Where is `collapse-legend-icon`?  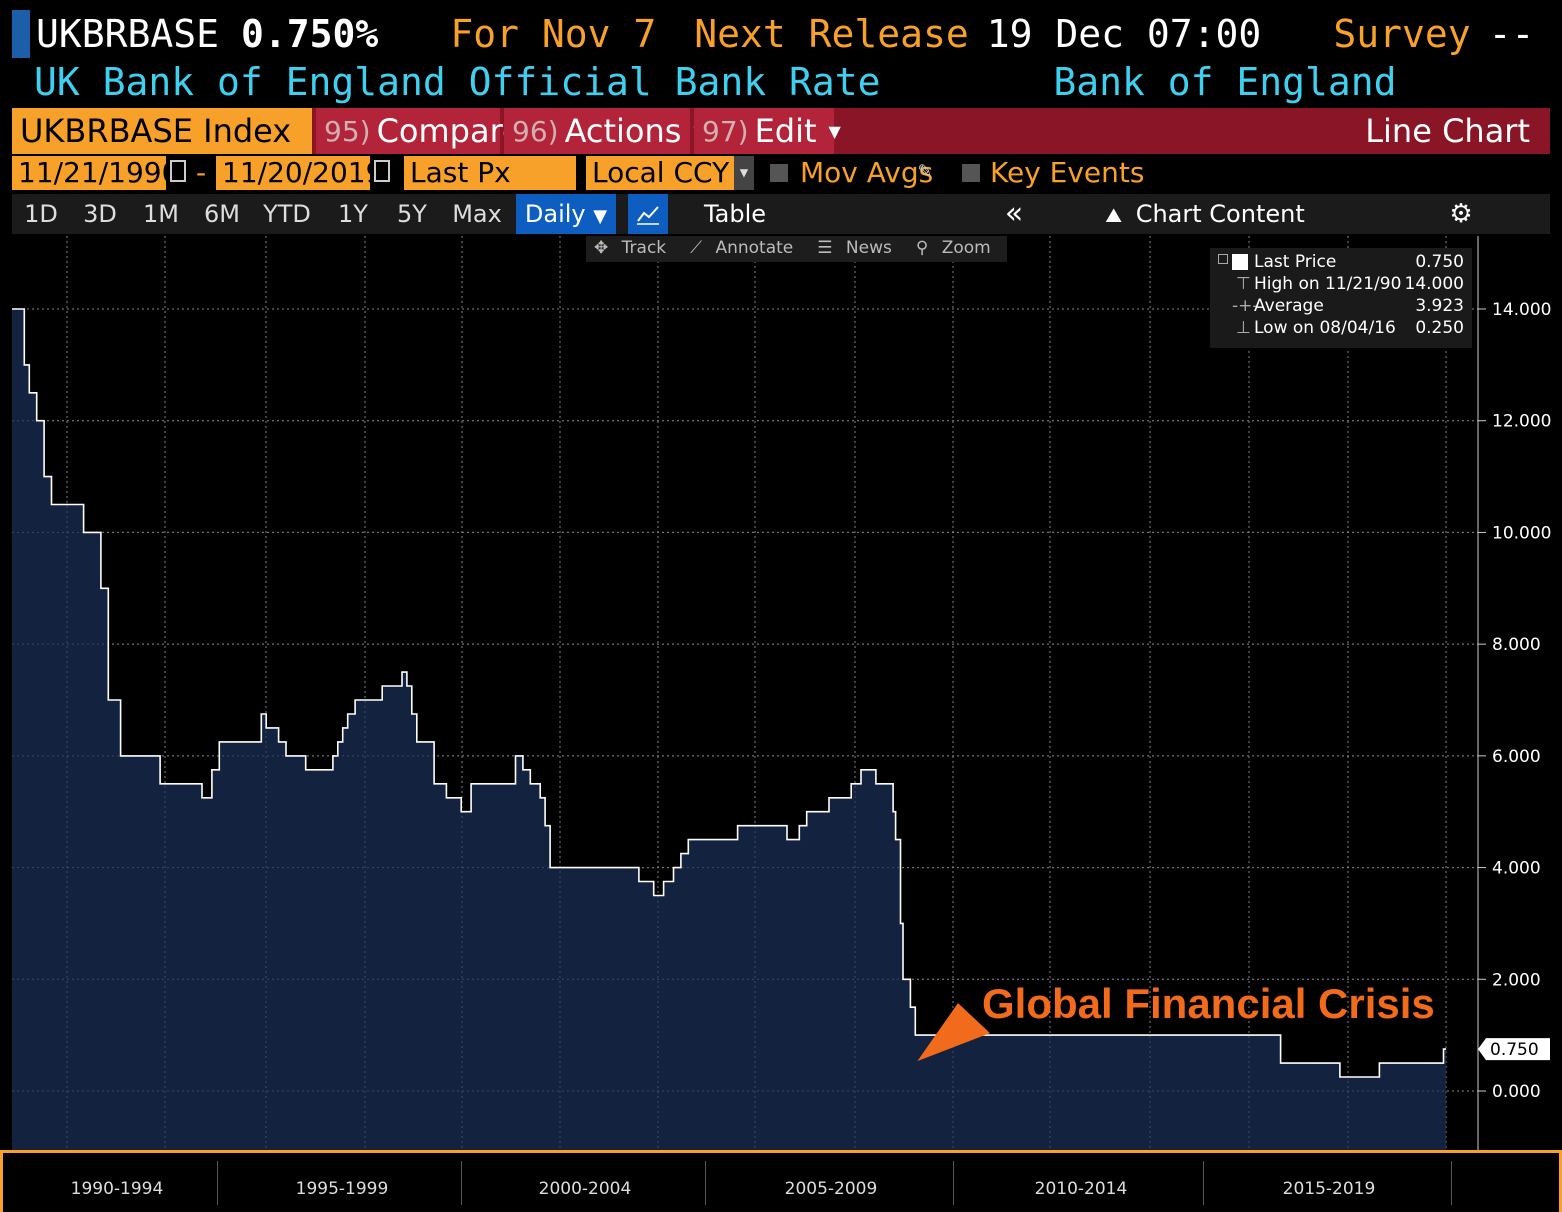
collapse-legend-icon is located at coordinates (1223, 259).